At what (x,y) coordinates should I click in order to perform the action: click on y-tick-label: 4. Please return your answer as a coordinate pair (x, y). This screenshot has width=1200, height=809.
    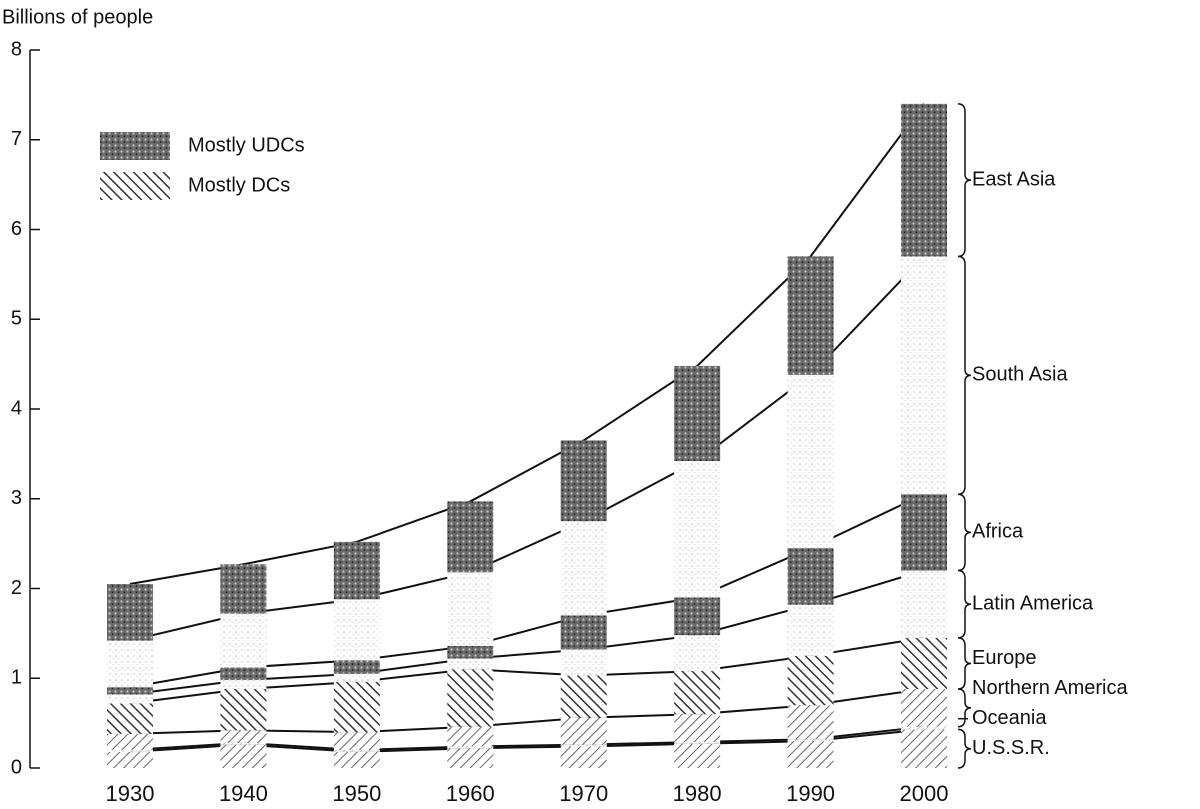
    Looking at the image, I should click on (16, 408).